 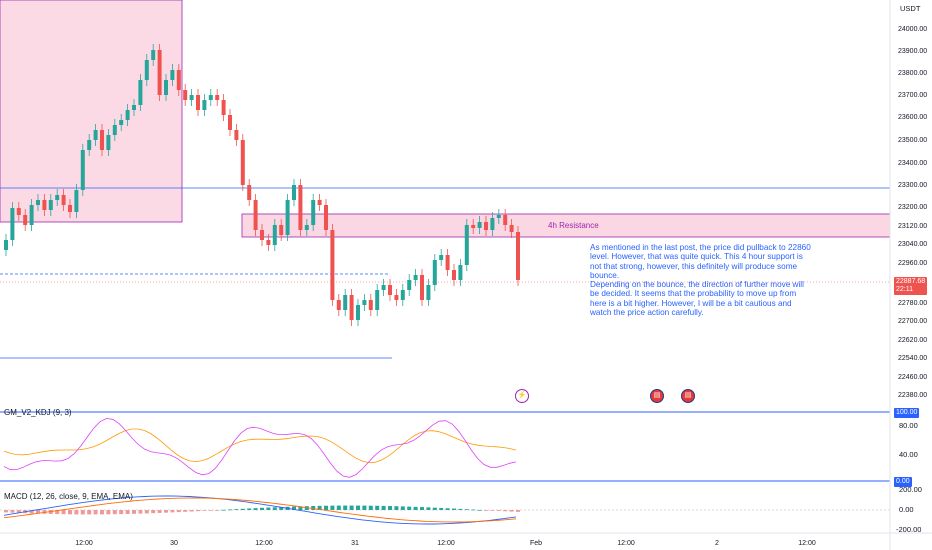 What do you see at coordinates (522, 396) in the screenshot?
I see `lightning-icon: ⚡` at bounding box center [522, 396].